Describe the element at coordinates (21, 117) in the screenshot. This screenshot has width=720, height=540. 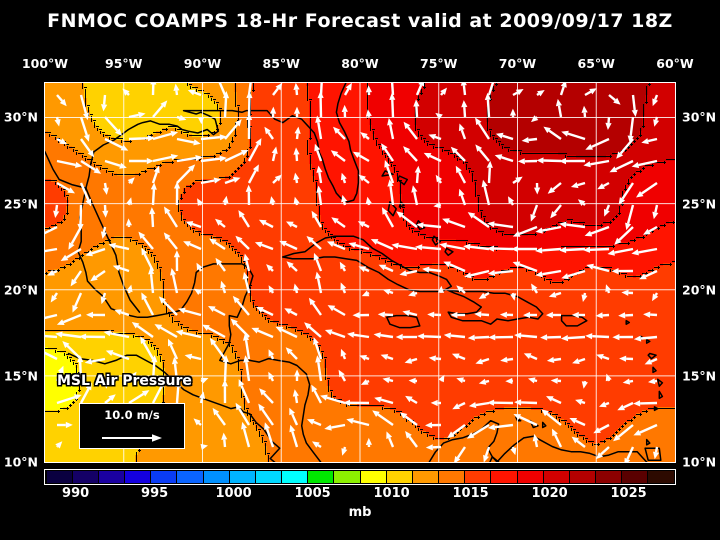
I see `lat-tick-label-left: 30°N` at that location.